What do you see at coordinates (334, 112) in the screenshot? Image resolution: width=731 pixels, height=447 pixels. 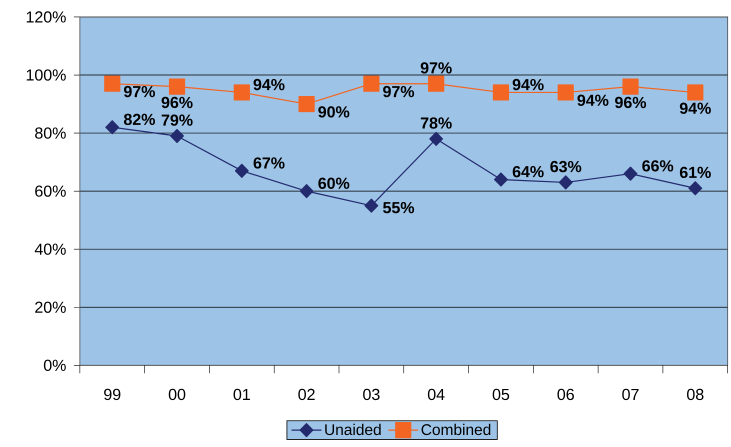 I see `data-label: 90%` at bounding box center [334, 112].